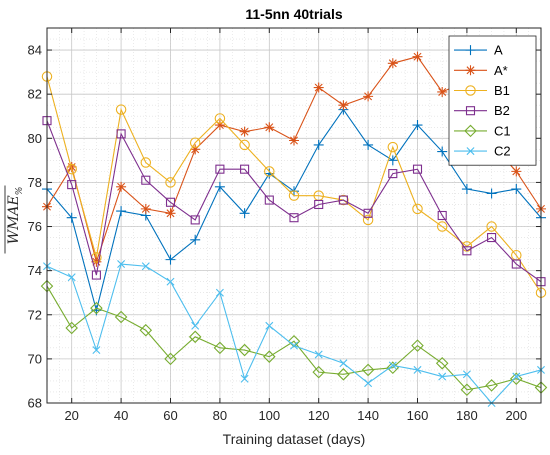 Image resolution: width=550 pixels, height=455 pixels. Describe the element at coordinates (293, 14) in the screenshot. I see `chart-title: 11-5nn 40trials` at that location.